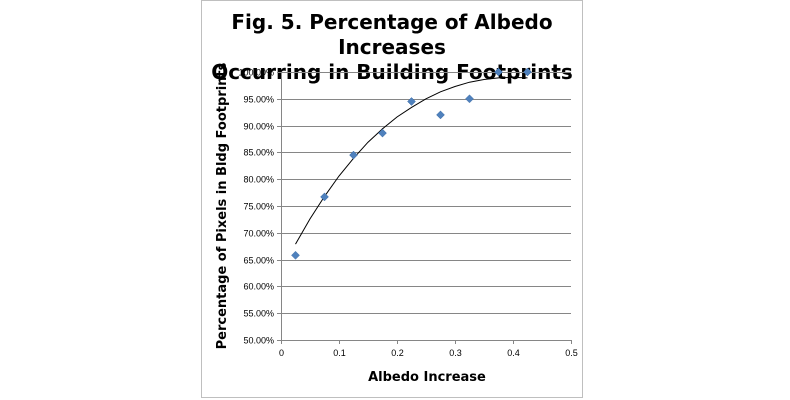 This screenshot has width=790, height=400. Describe the element at coordinates (258, 153) in the screenshot. I see `y-tick-label: 85.00%` at that location.